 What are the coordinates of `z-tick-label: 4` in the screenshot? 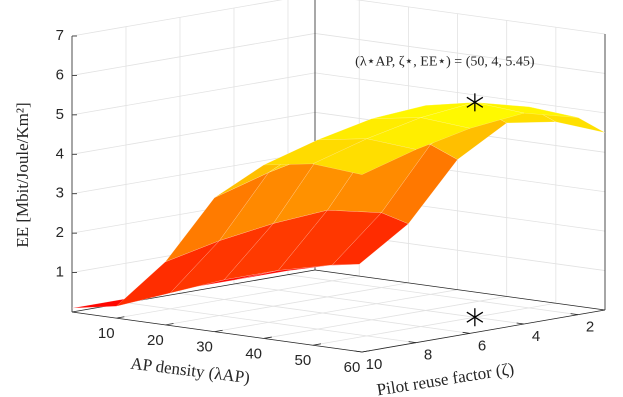 It's located at (60, 153).